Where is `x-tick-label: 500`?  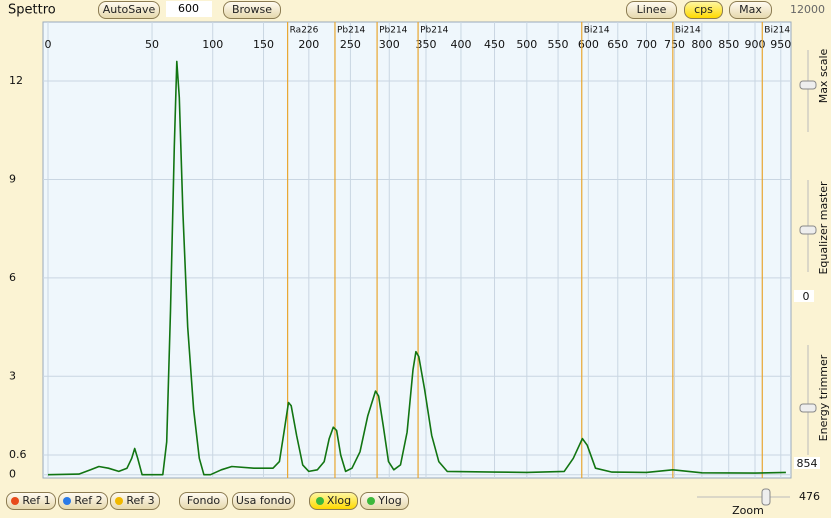 x-tick-label: 500 is located at coordinates (526, 44).